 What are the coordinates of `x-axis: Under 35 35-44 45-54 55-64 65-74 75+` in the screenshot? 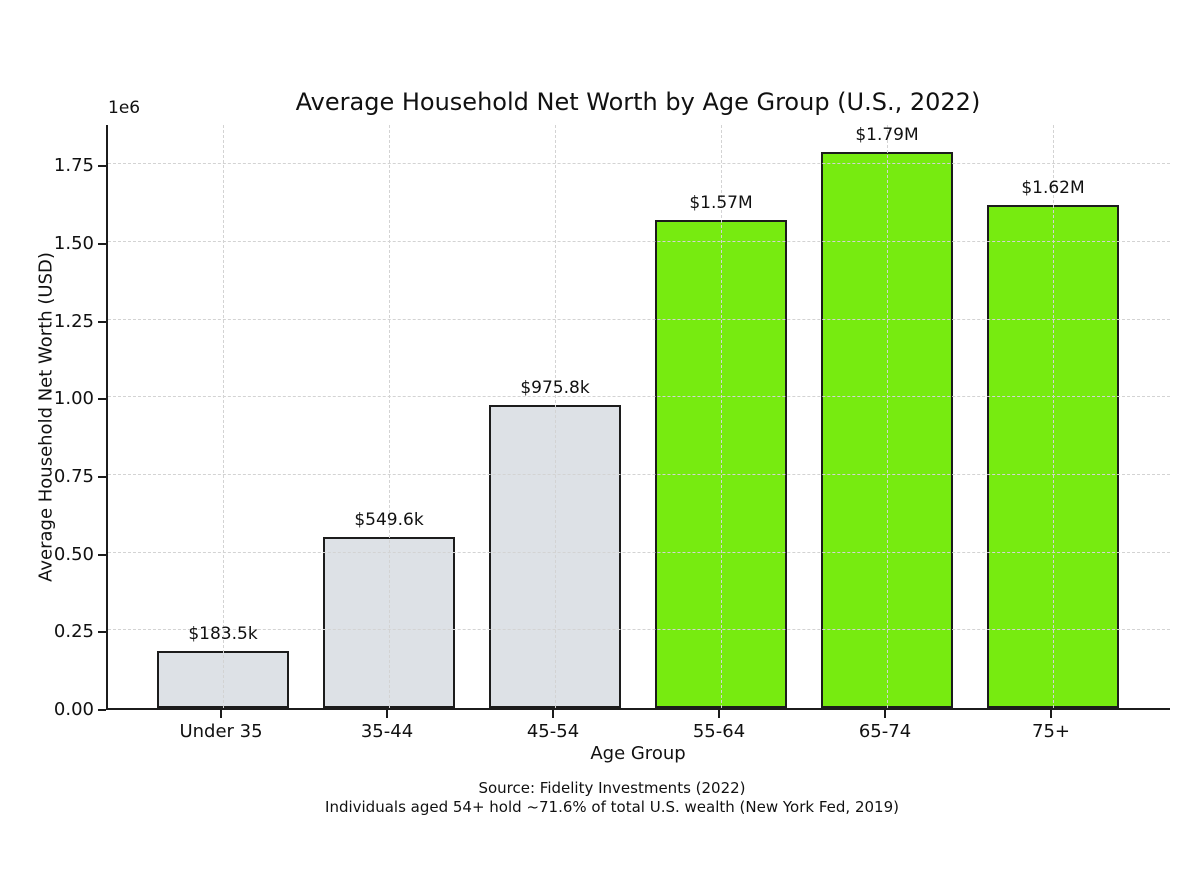 It's located at (638, 733).